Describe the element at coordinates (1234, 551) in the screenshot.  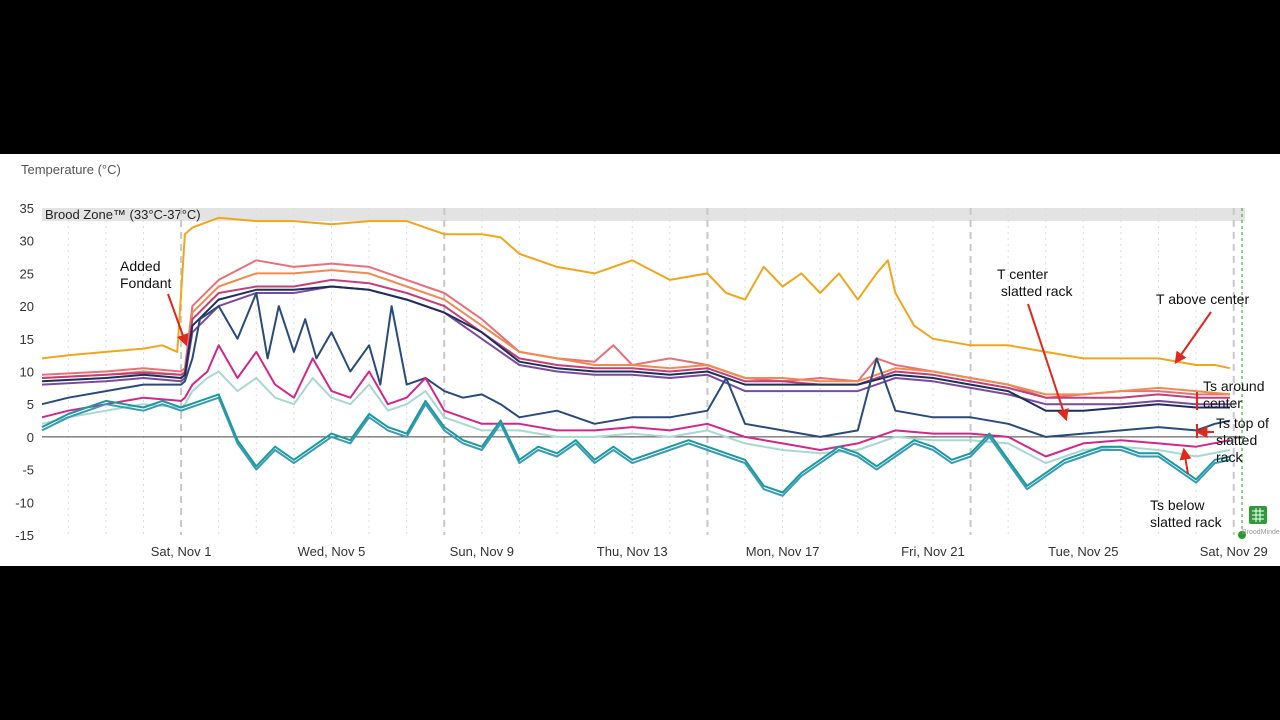
I see `x-tick-label: Sat, Nov 29` at that location.